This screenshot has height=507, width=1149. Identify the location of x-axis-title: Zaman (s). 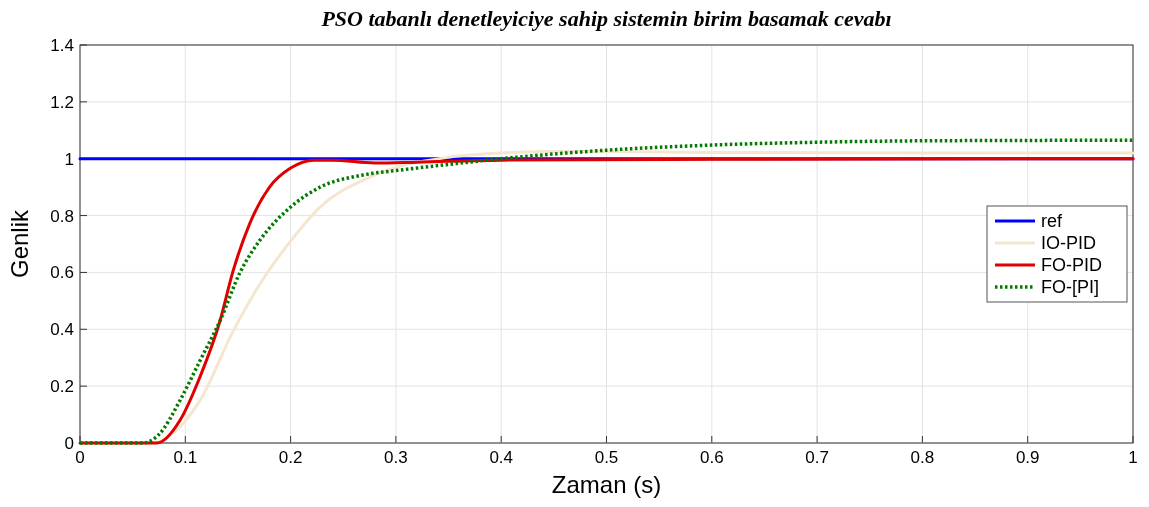
(606, 484).